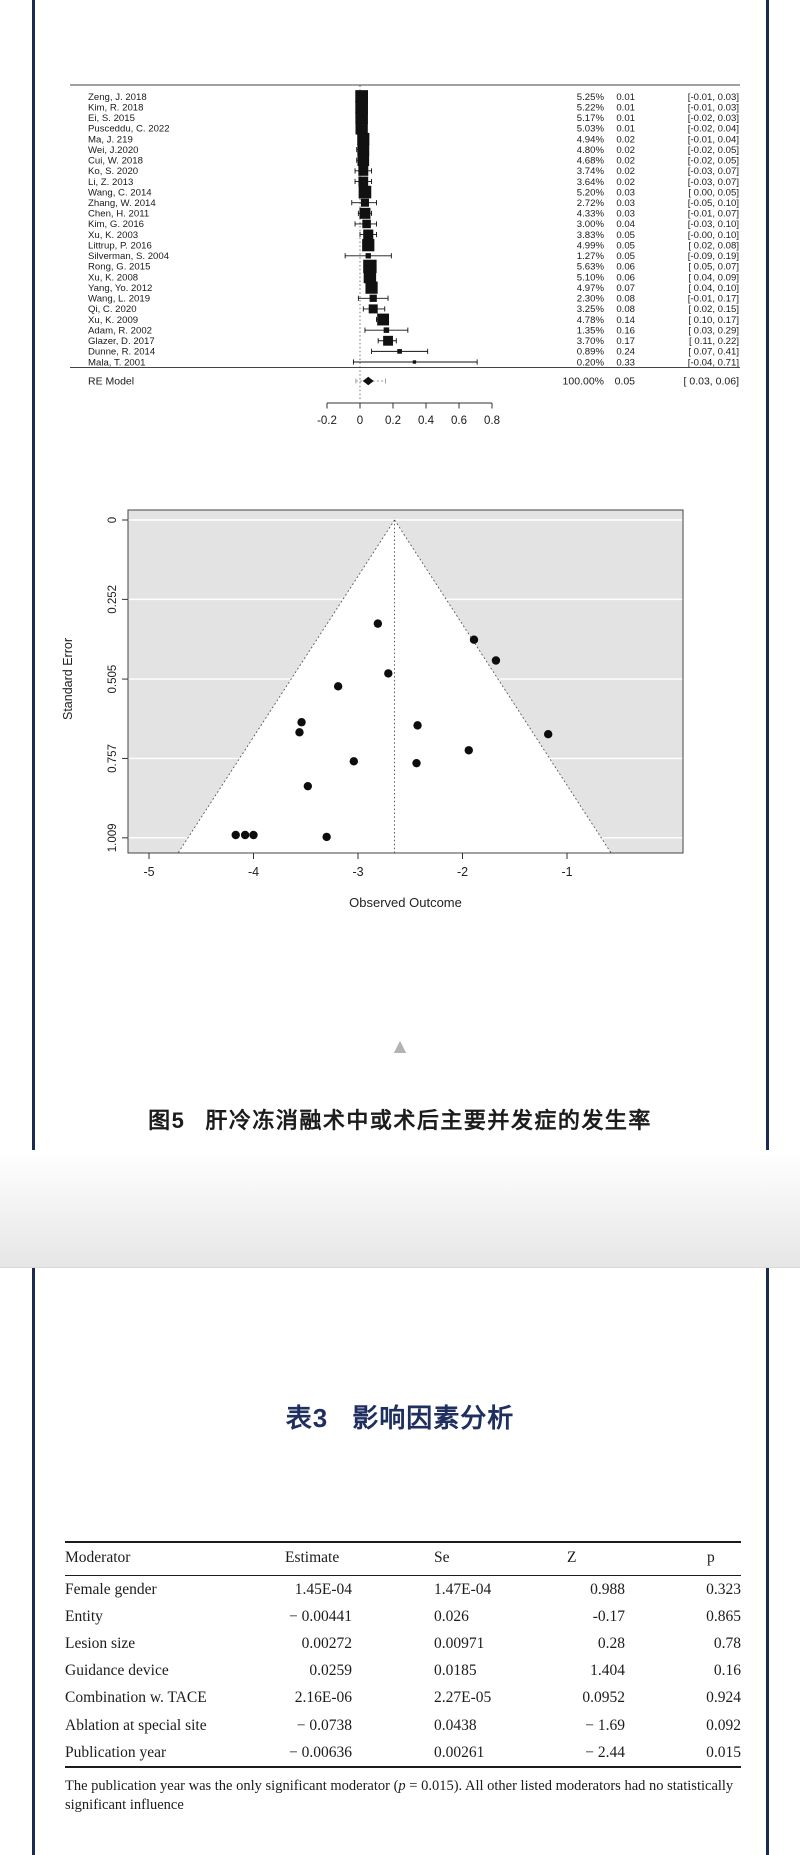 The width and height of the screenshot is (800, 1855). I want to click on svg-text: Ei, S. 2015, so click(111, 118).